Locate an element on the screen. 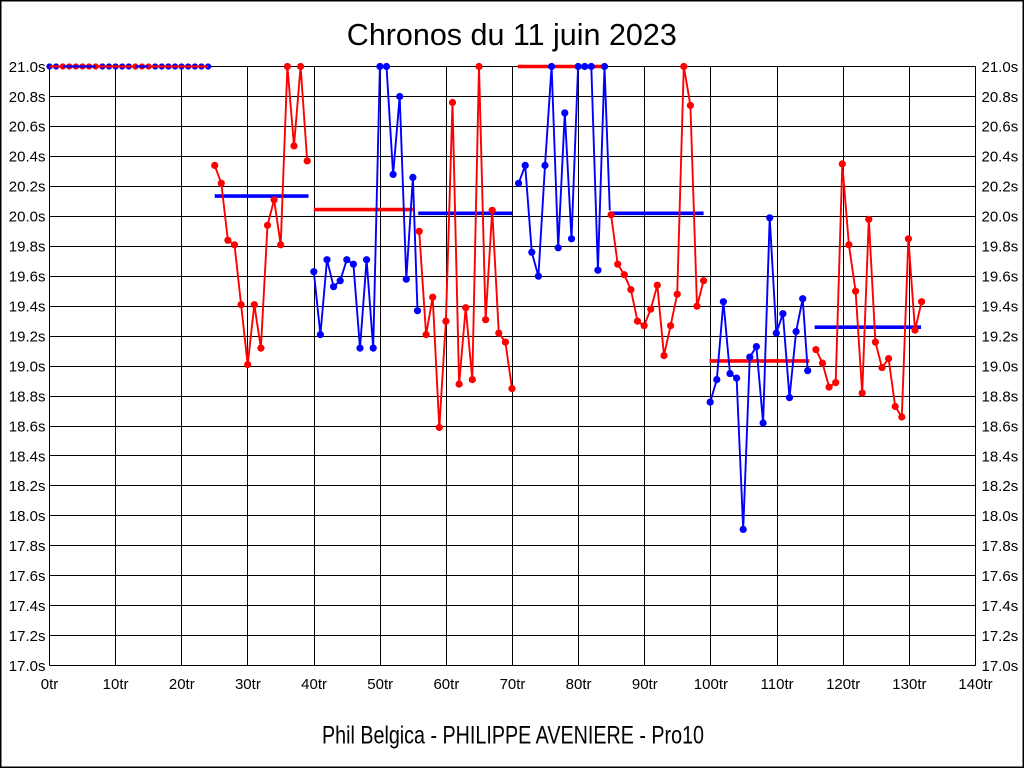 This screenshot has width=1024, height=773. svg-text: 140tr is located at coordinates (975, 684).